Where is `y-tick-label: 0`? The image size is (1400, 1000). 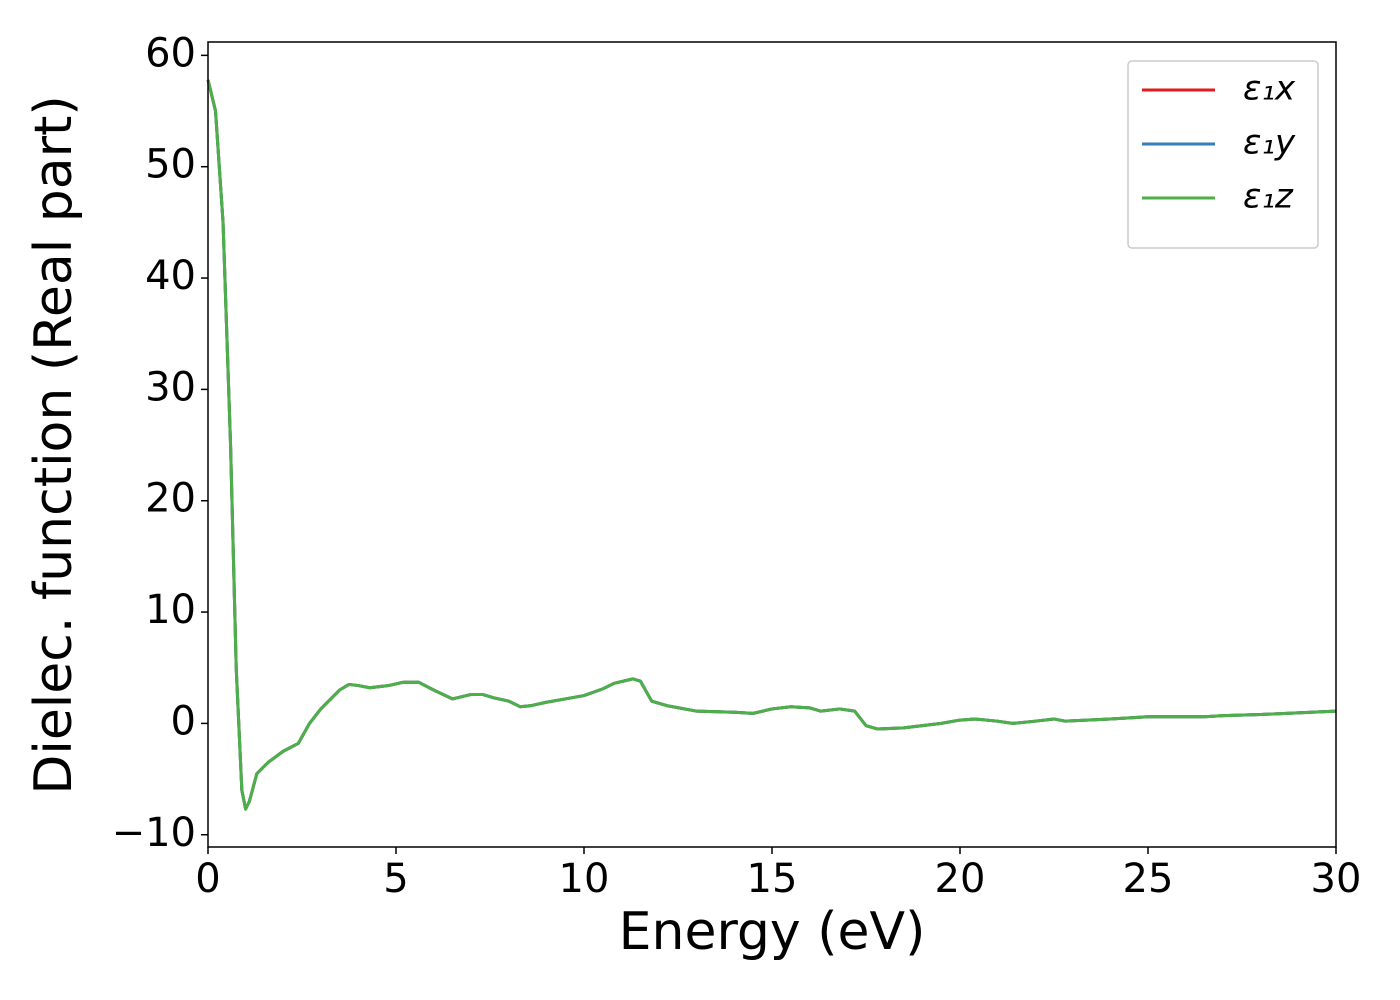 y-tick-label: 0 is located at coordinates (183, 721).